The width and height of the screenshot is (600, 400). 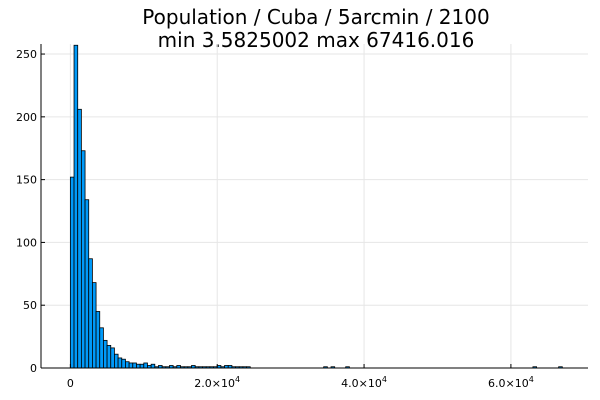 What do you see at coordinates (217, 382) in the screenshot?
I see `x-tick-label: 2.0×10⁴` at bounding box center [217, 382].